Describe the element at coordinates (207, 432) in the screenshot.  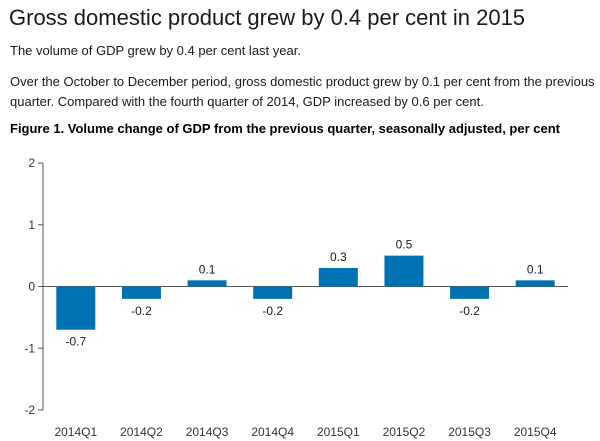
I see `x-tick-label: 2014Q3` at that location.